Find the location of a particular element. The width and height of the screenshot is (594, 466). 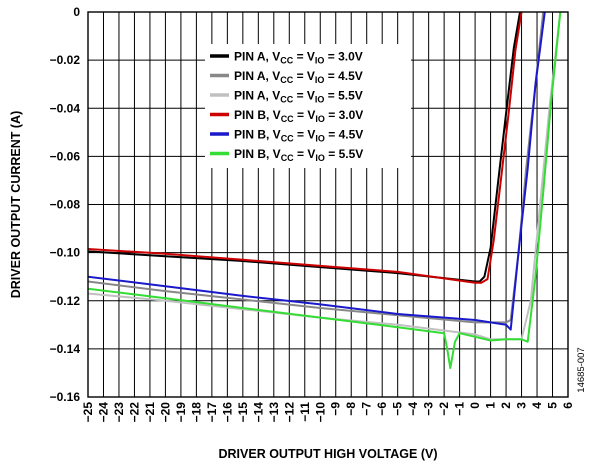

legend-box is located at coordinates (308, 106).